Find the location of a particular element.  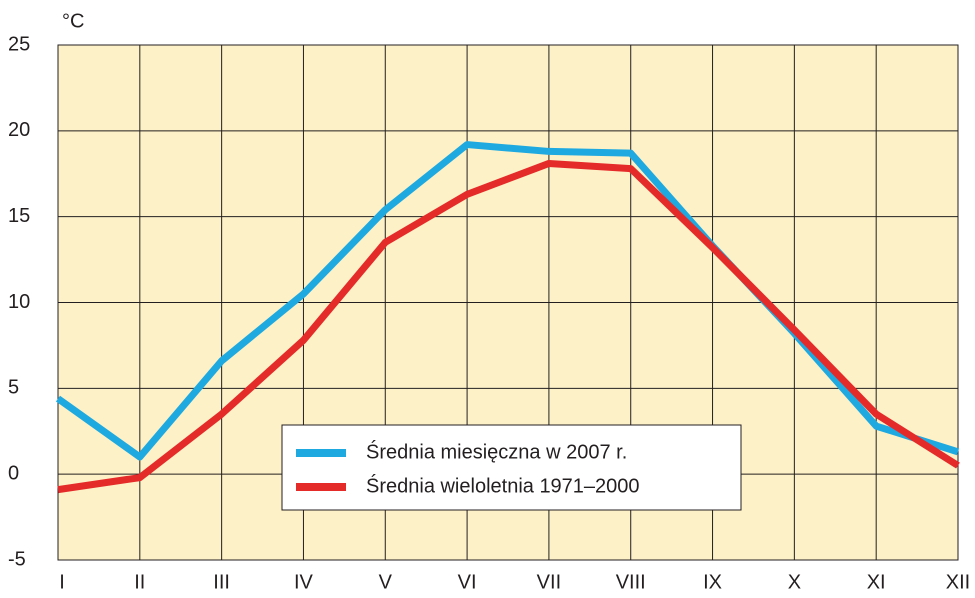

y-tick-label: 15 is located at coordinates (19, 216).